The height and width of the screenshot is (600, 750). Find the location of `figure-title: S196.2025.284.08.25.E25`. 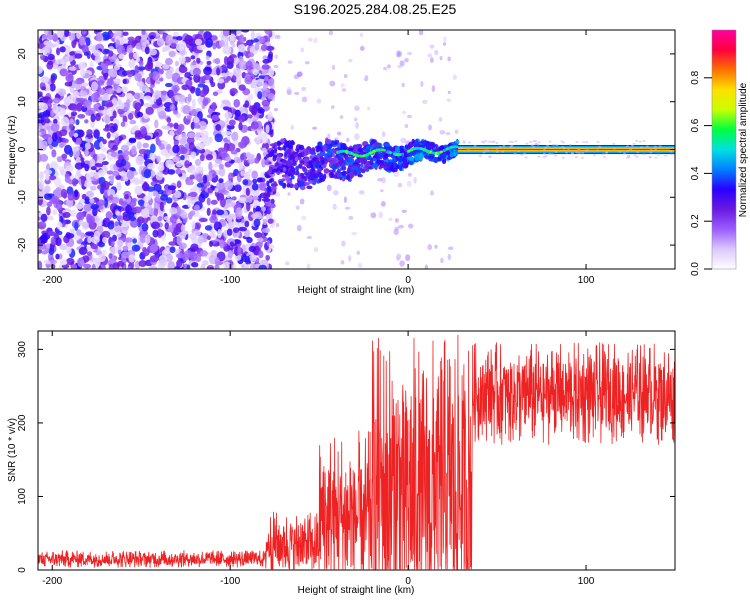

figure-title: S196.2025.284.08.25.E25 is located at coordinates (375, 9).